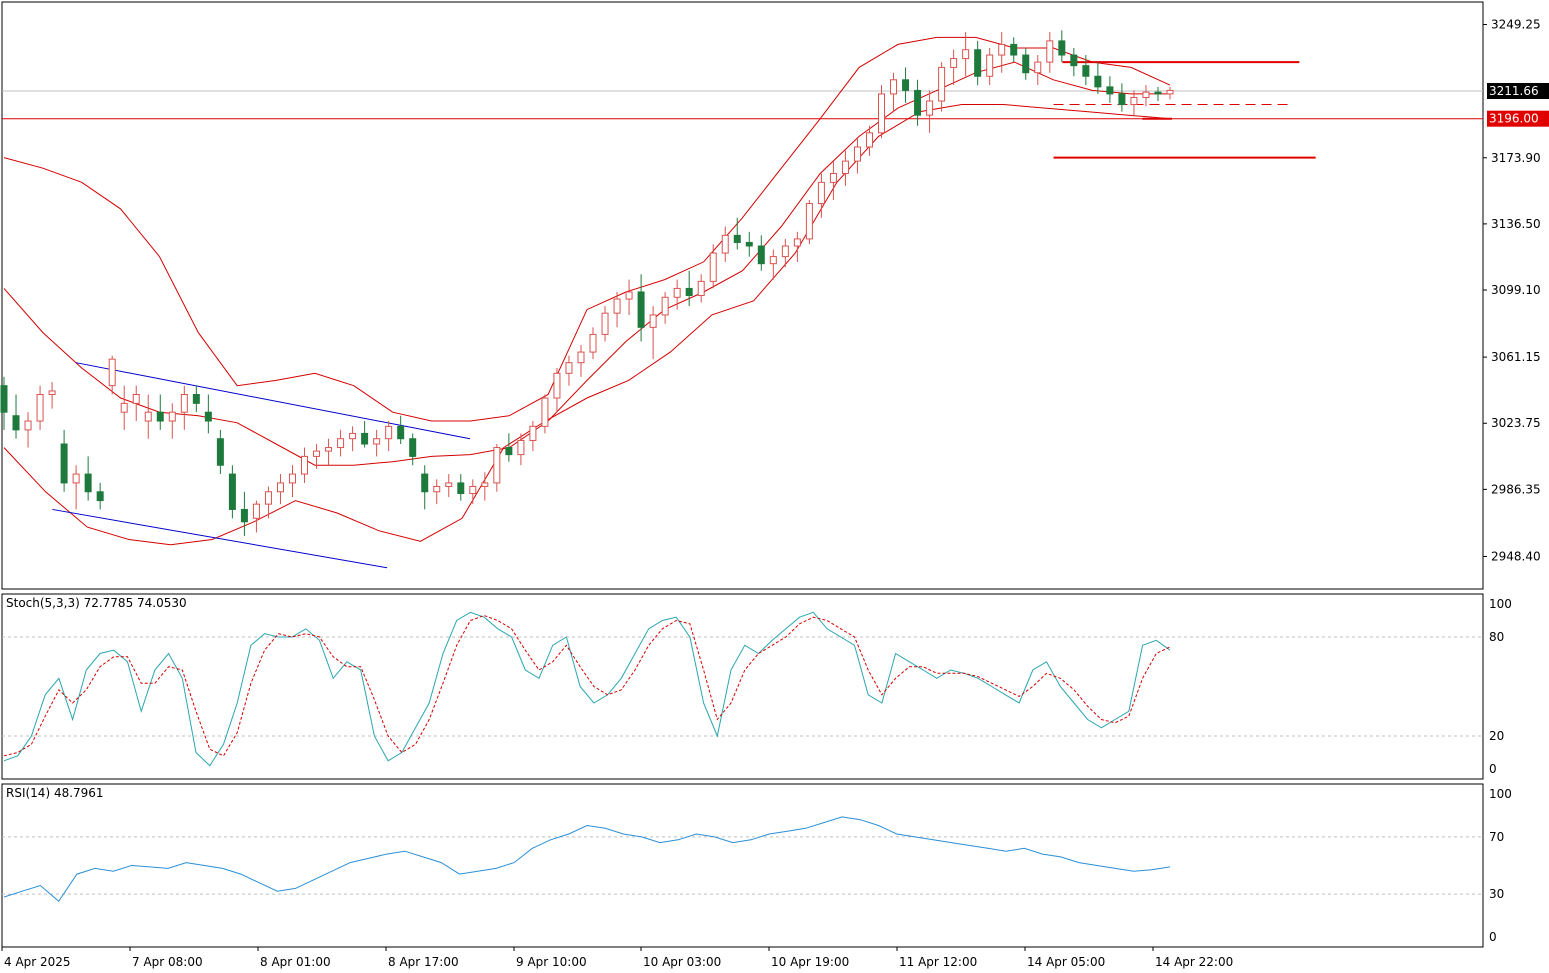 Image resolution: width=1549 pixels, height=973 pixels. What do you see at coordinates (1493, 937) in the screenshot?
I see `rsi-tick-label: 0` at bounding box center [1493, 937].